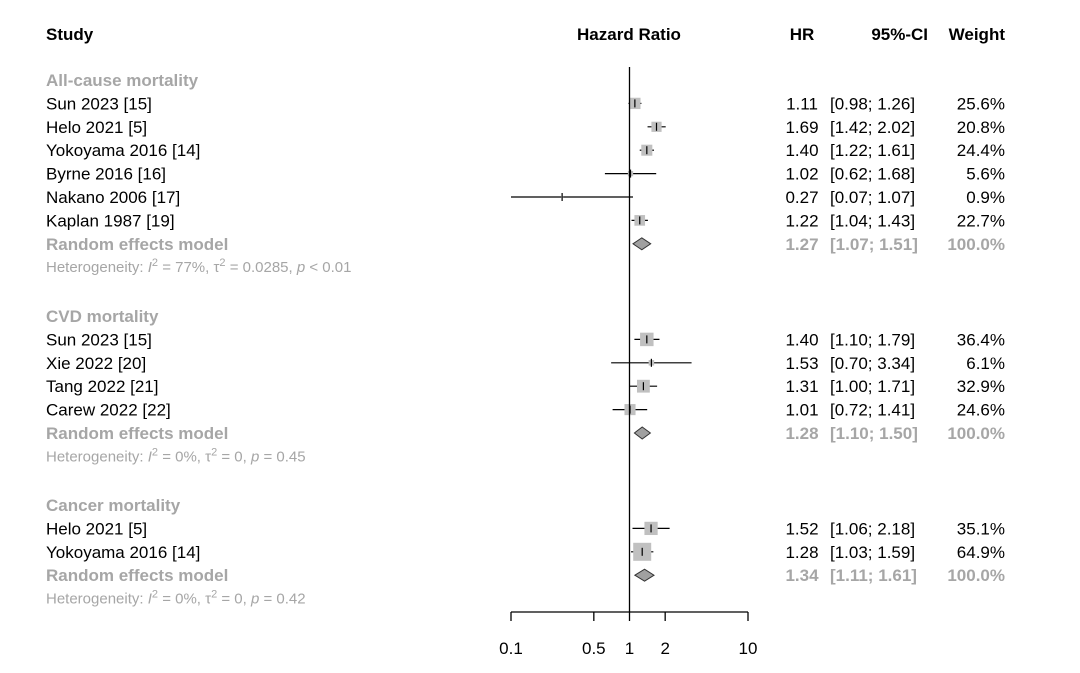  What do you see at coordinates (872, 127) in the screenshot?
I see `ci-value: [1.42; 2.02]` at bounding box center [872, 127].